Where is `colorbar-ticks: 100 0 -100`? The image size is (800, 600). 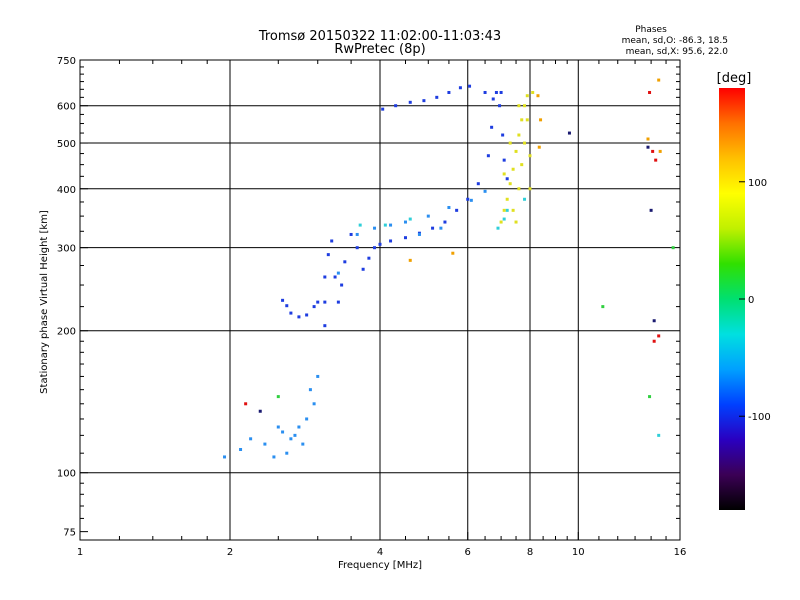 colorbar-ticks: 100 0 -100 is located at coordinates (755, 300).